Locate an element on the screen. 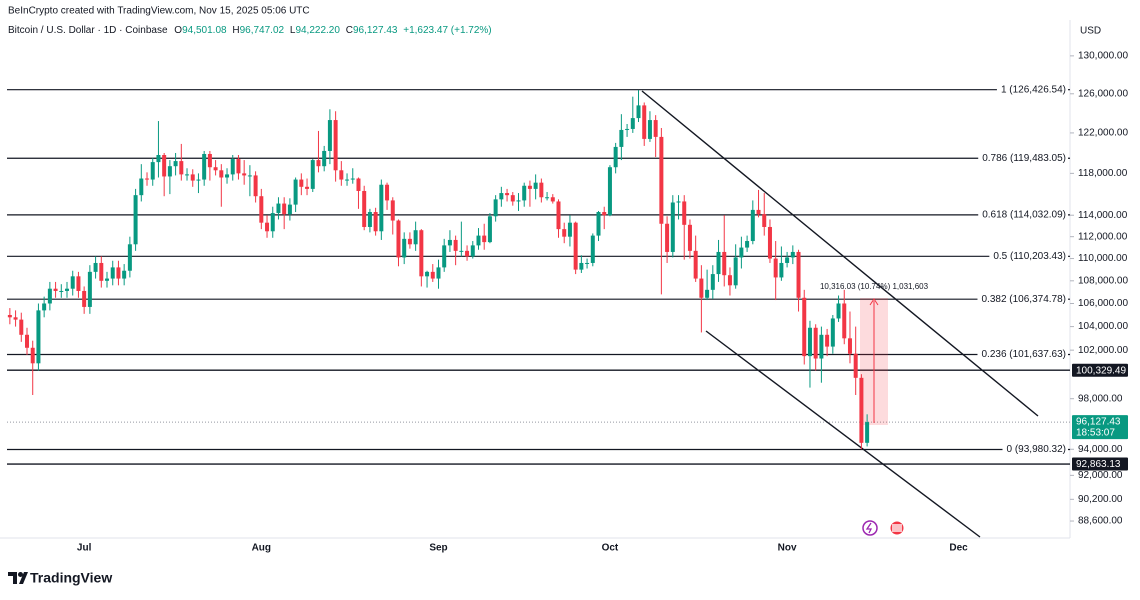 The height and width of the screenshot is (600, 1140). ohlc-value: 94,222.20 is located at coordinates (317, 30).